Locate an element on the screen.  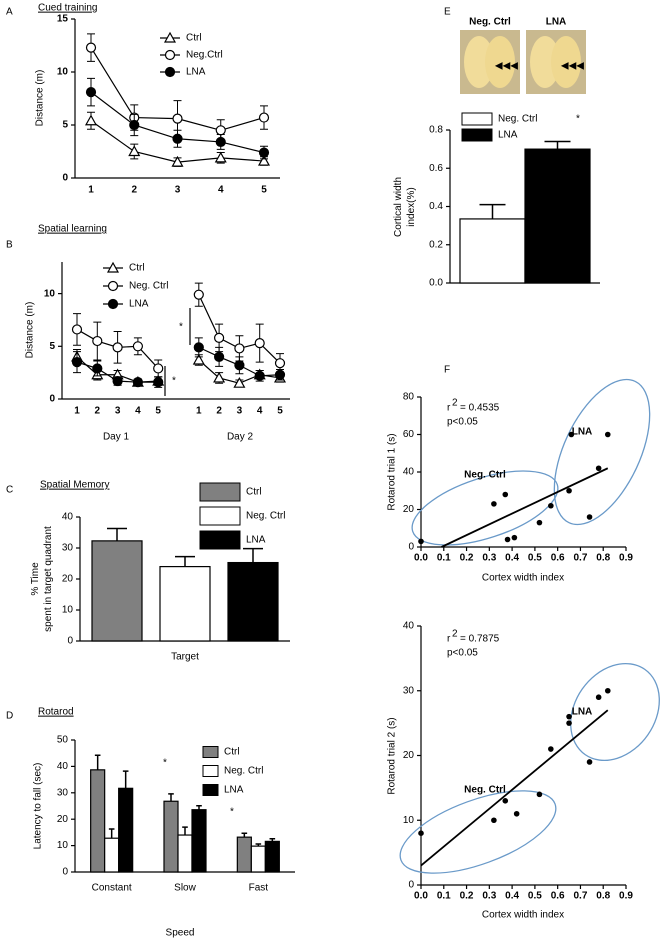
group-label: Neg. Ctrl is located at coordinates (485, 790).